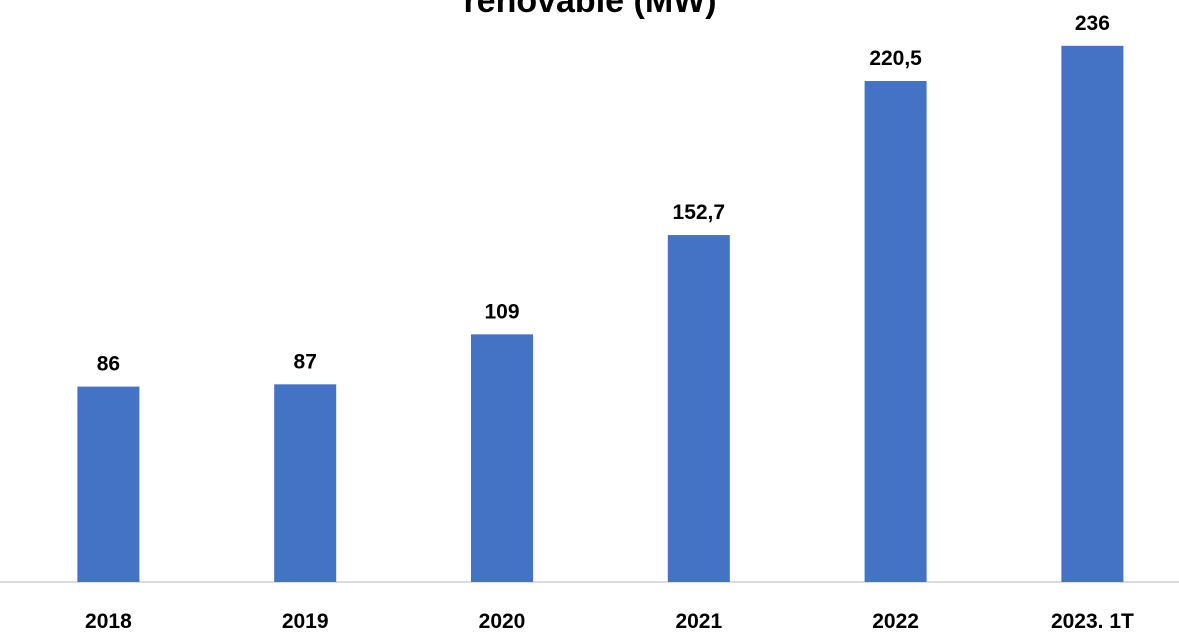  I want to click on value-label: 87, so click(305, 361).